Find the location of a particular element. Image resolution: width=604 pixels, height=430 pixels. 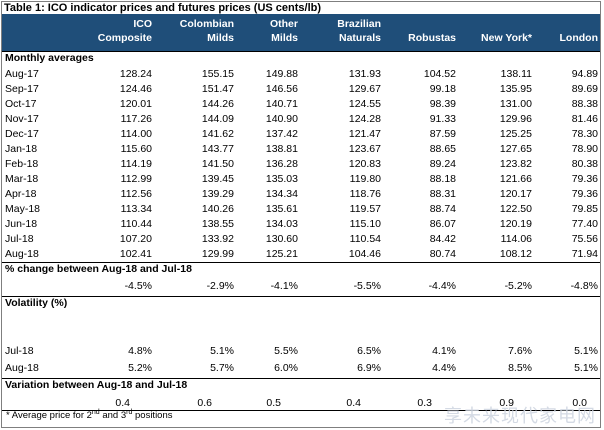

table-cell: 6.0% is located at coordinates (286, 368).